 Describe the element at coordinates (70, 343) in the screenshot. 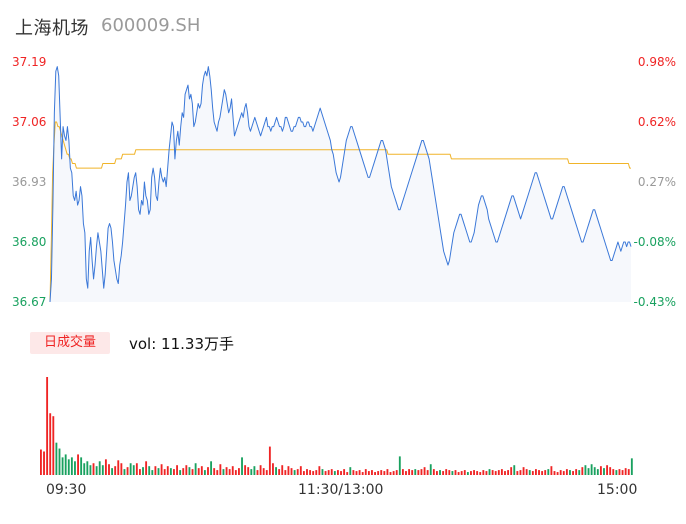

I see `daily-volume-tag: 日成交量` at that location.